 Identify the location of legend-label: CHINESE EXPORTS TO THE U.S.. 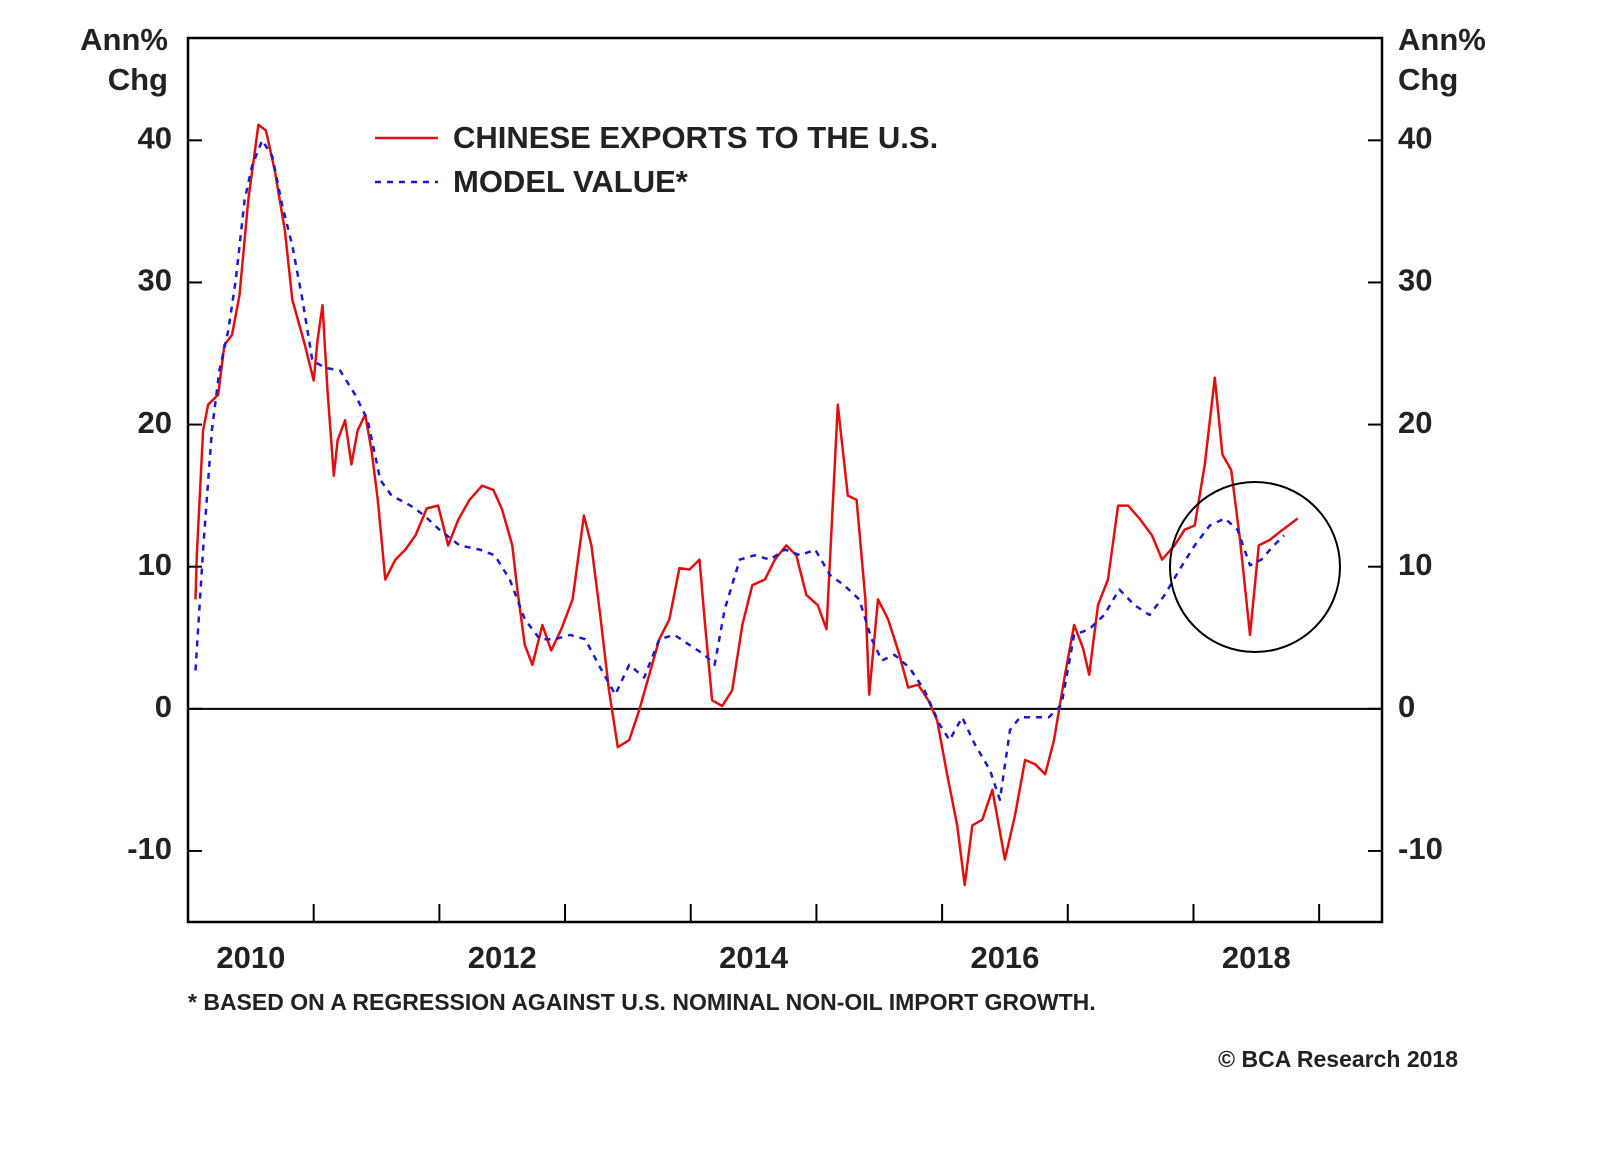
(695, 137).